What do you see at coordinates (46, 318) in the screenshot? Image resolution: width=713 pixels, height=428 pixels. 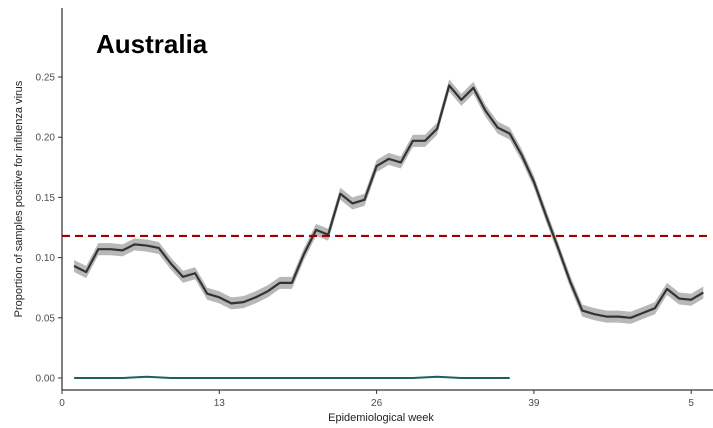 I see `y-tick-label: 0.05` at bounding box center [46, 318].